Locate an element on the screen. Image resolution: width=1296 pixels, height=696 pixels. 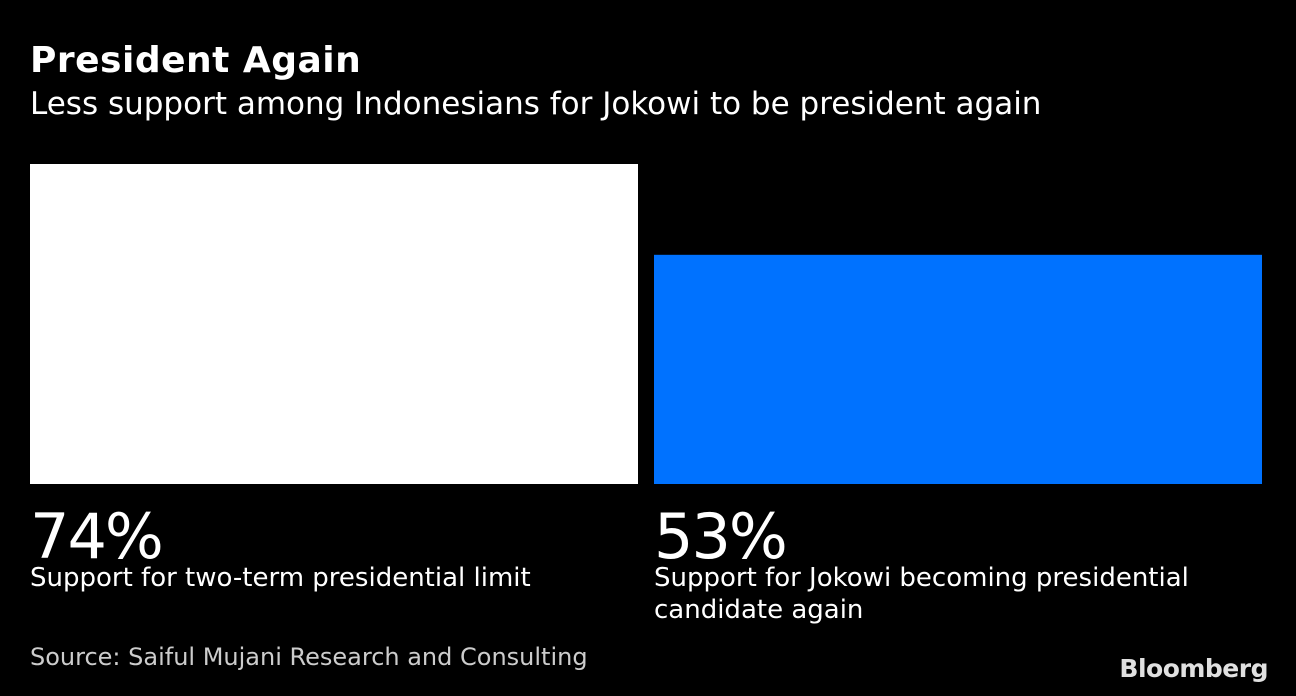
chart-title: President Again is located at coordinates (196, 60).